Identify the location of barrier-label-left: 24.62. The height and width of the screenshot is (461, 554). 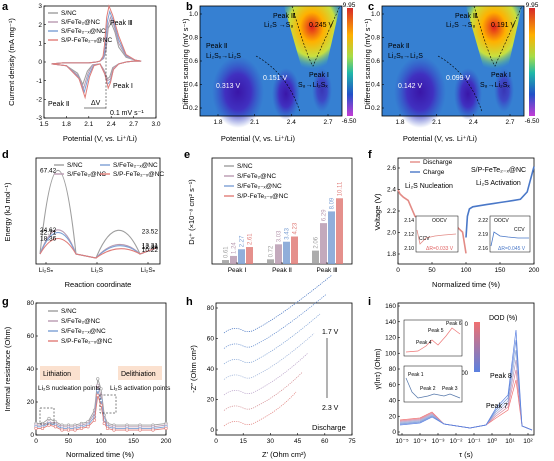
(48, 230).